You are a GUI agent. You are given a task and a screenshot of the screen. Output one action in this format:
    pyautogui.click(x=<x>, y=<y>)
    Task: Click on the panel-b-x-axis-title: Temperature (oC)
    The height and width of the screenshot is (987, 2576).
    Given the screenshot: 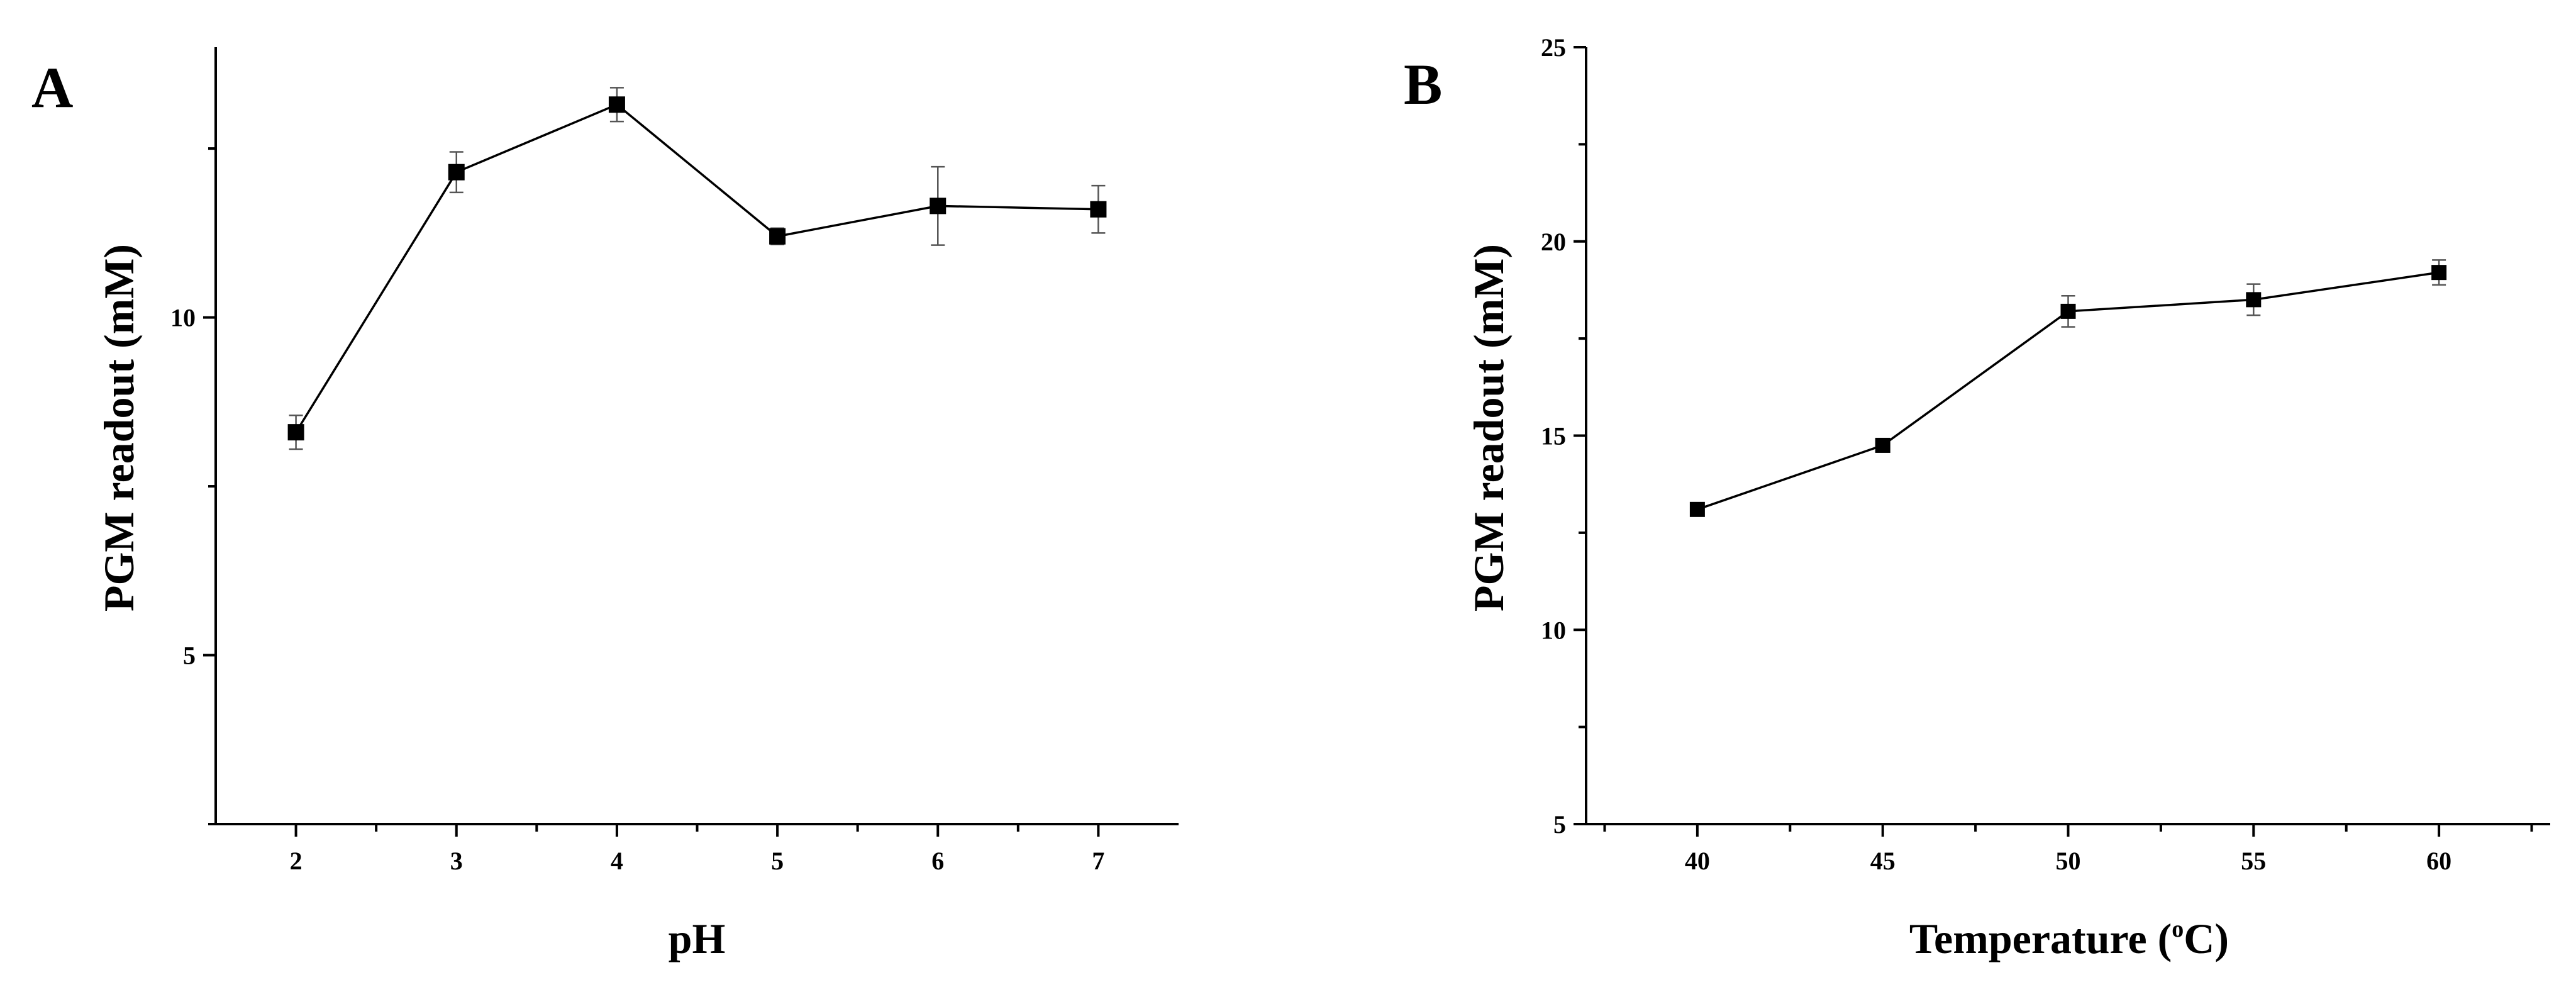 What is the action you would take?
    pyautogui.click(x=2069, y=938)
    